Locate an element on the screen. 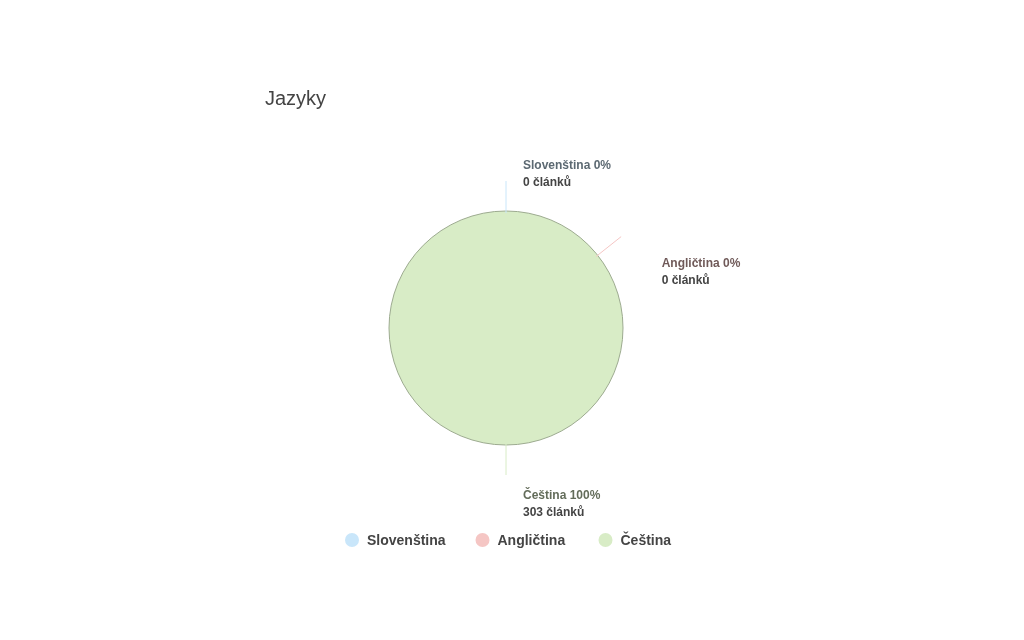 This screenshot has height=640, width=1024. legend-label: Čeština is located at coordinates (646, 539).